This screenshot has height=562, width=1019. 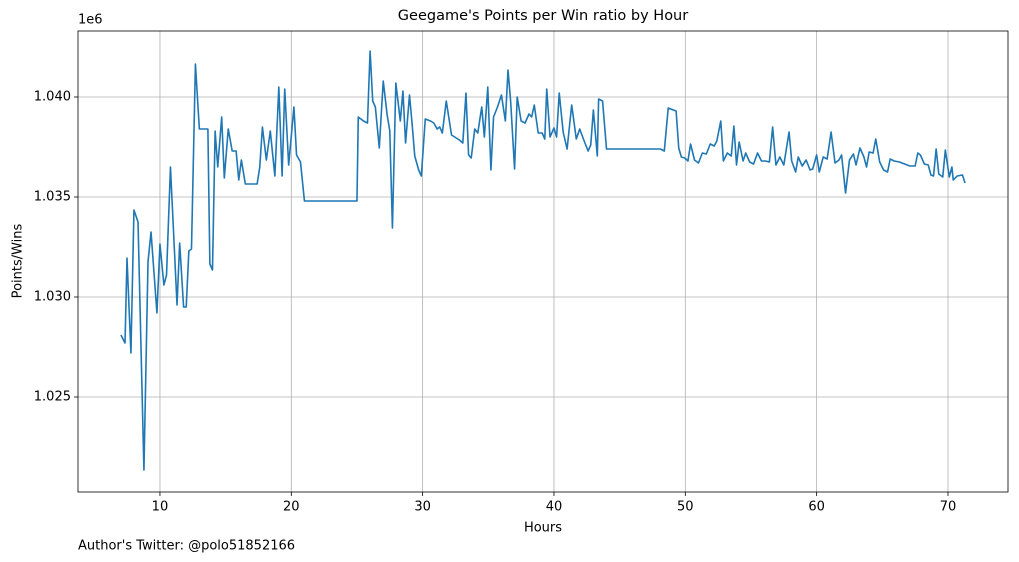 What do you see at coordinates (543, 16) in the screenshot?
I see `chart-title: Geegame's Points per Win ratio by Hour` at bounding box center [543, 16].